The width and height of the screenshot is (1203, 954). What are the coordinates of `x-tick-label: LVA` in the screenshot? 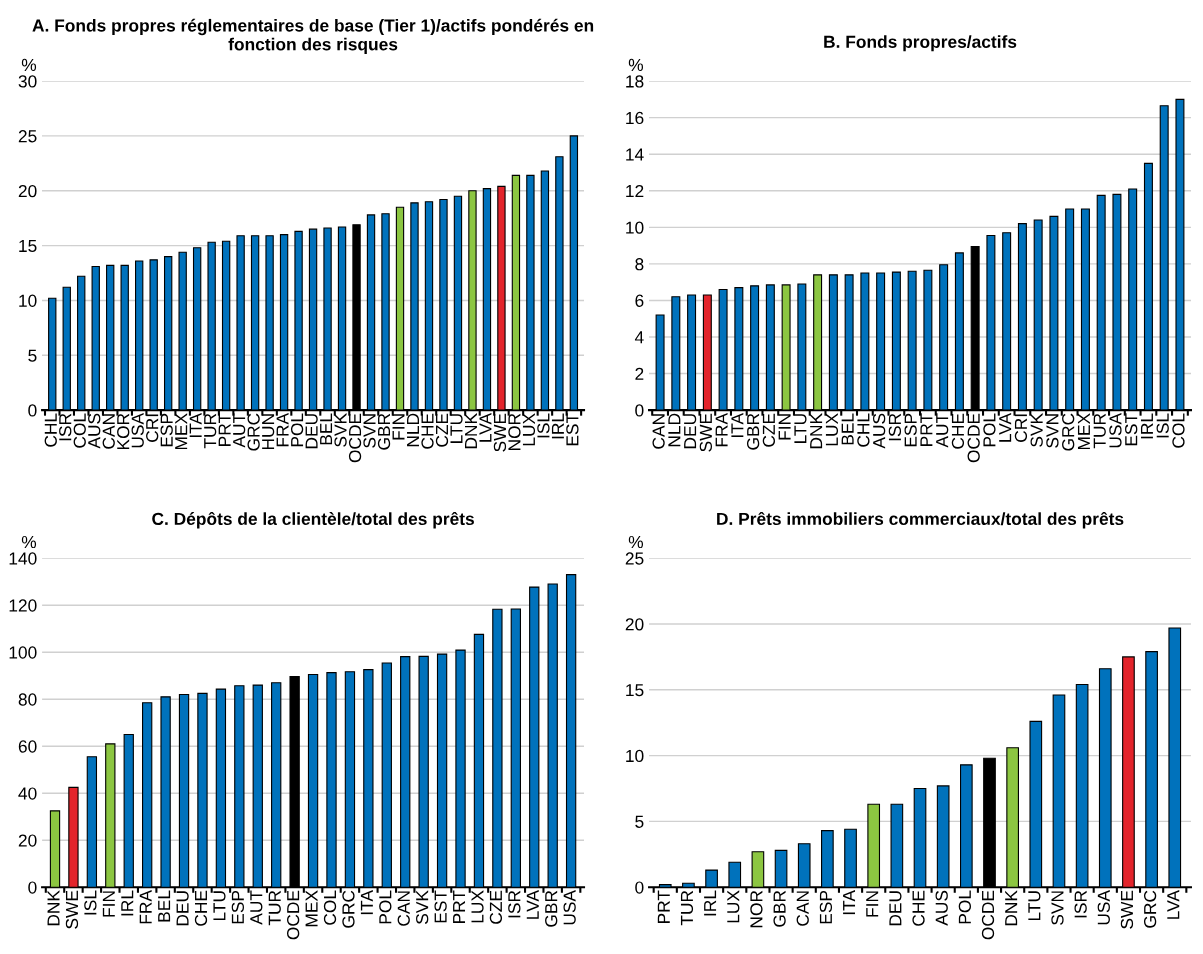 It's located at (1173, 904).